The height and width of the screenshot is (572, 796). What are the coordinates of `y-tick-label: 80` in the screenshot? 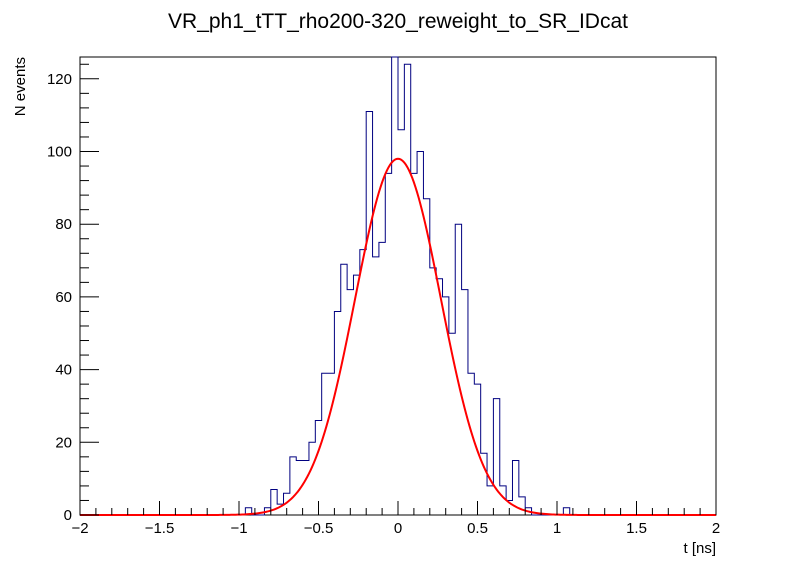 It's located at (63, 224).